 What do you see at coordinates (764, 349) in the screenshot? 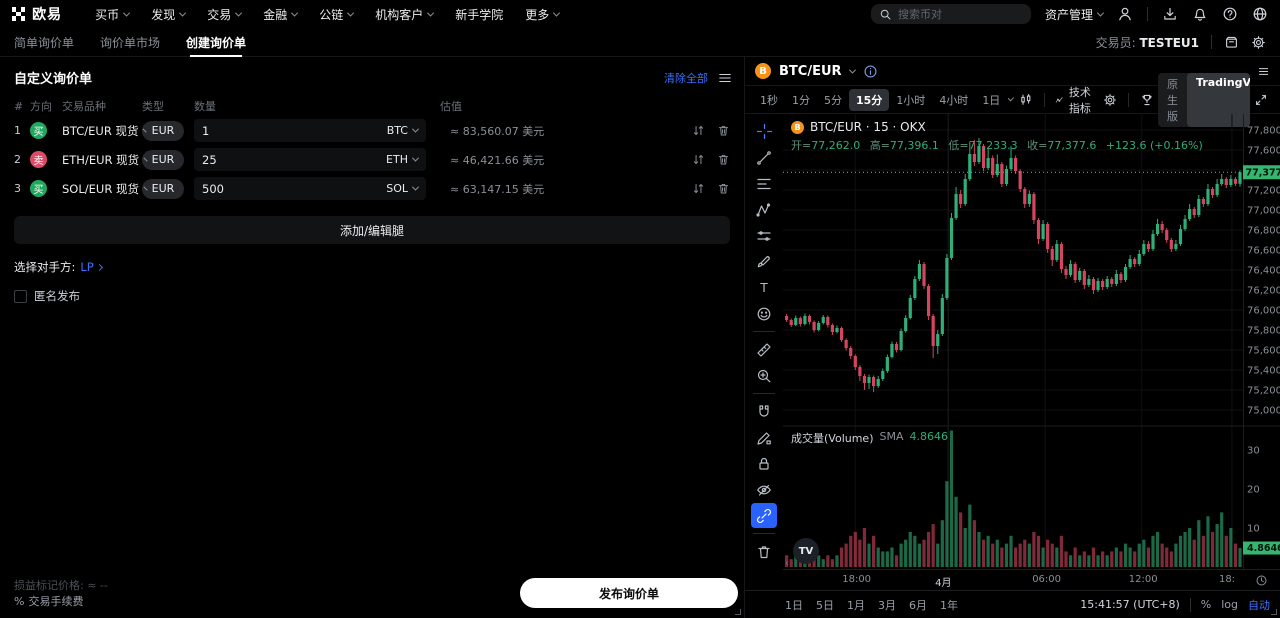
I see `measure-ruler-tool-icon` at bounding box center [764, 349].